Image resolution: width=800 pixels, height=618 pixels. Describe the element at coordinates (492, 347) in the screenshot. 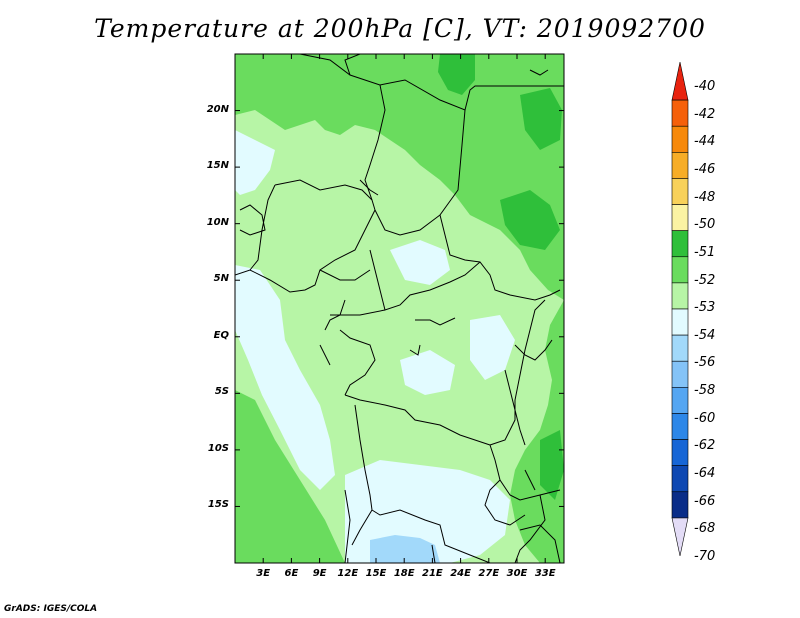

I see `field-east-cyan` at that location.